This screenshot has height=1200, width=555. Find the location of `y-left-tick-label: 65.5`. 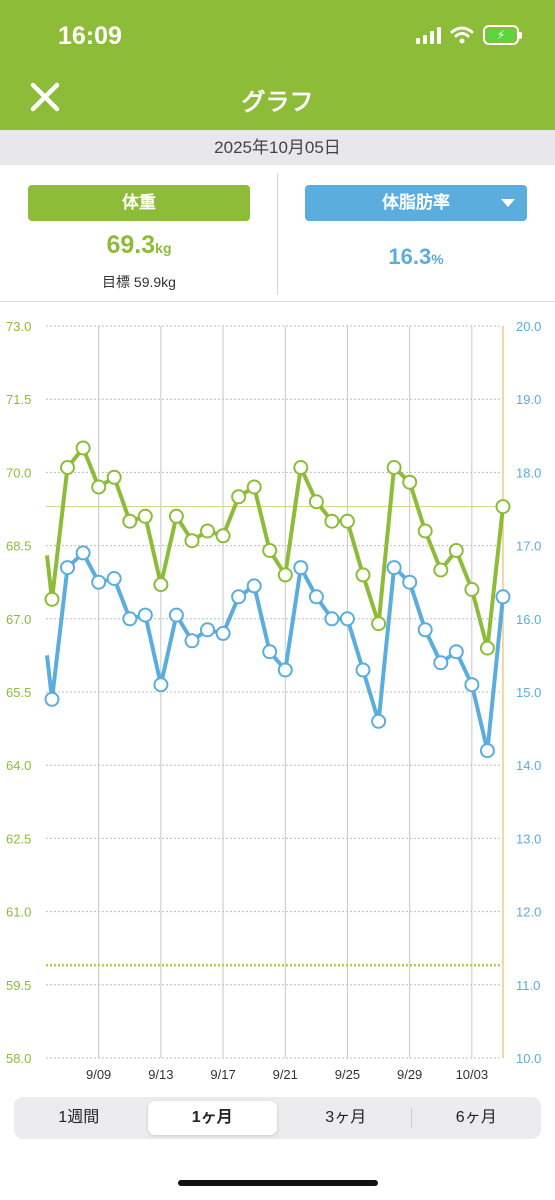

y-left-tick-label: 65.5 is located at coordinates (18, 692).